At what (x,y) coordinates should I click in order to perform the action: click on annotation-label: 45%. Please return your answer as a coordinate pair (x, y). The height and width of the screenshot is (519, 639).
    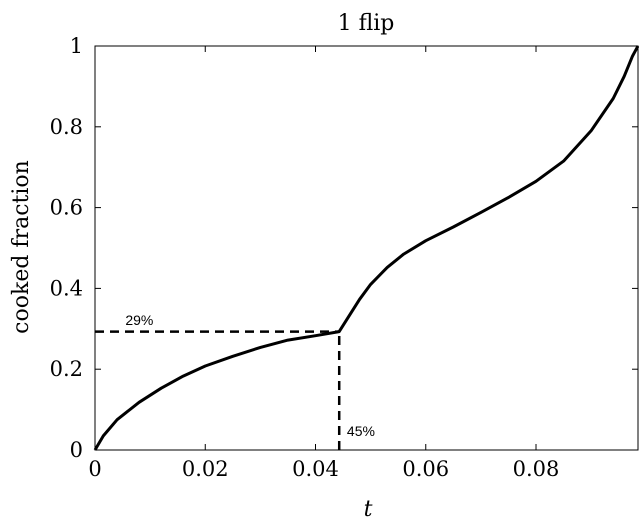
    Looking at the image, I should click on (361, 431).